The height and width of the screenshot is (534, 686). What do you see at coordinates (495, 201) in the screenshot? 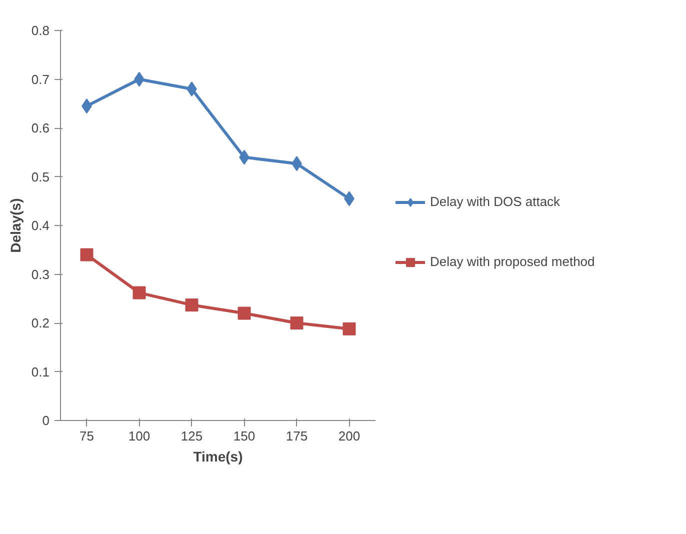
I see `legend-label: Delay with DOS attack` at bounding box center [495, 201].